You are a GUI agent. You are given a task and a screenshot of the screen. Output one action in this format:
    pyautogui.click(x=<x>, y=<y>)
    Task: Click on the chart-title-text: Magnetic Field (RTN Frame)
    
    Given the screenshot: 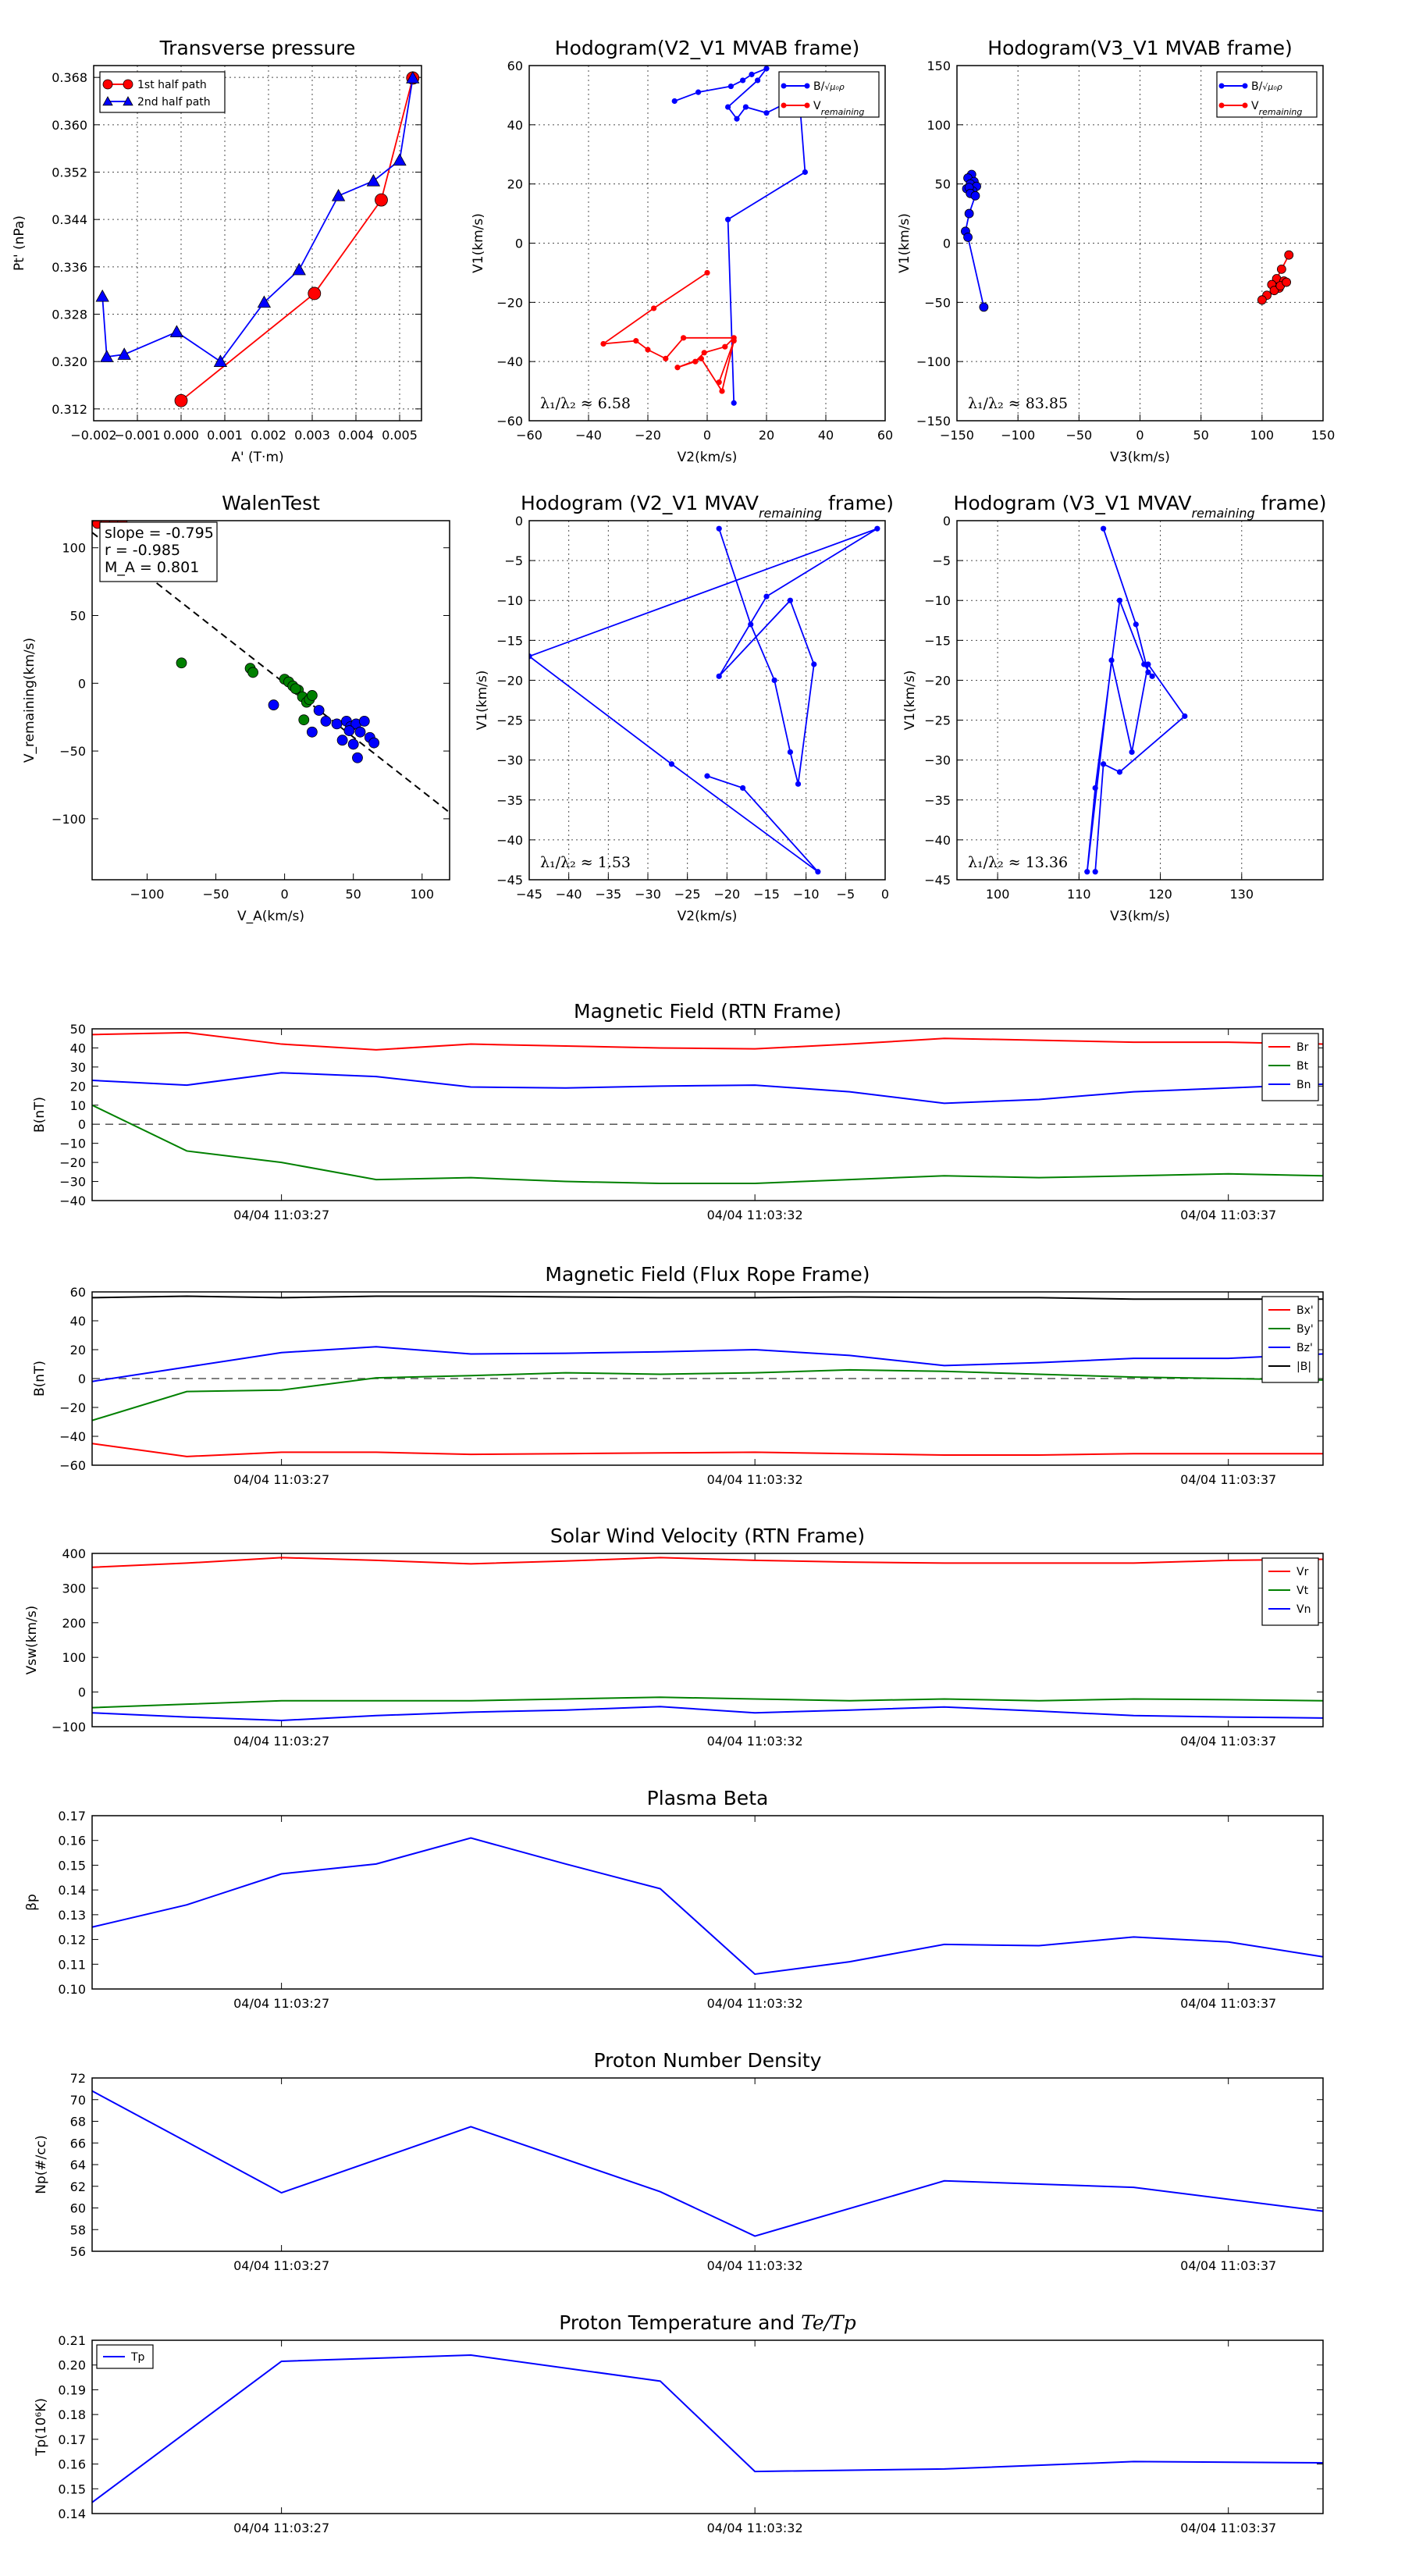 What is the action you would take?
    pyautogui.click(x=708, y=1011)
    